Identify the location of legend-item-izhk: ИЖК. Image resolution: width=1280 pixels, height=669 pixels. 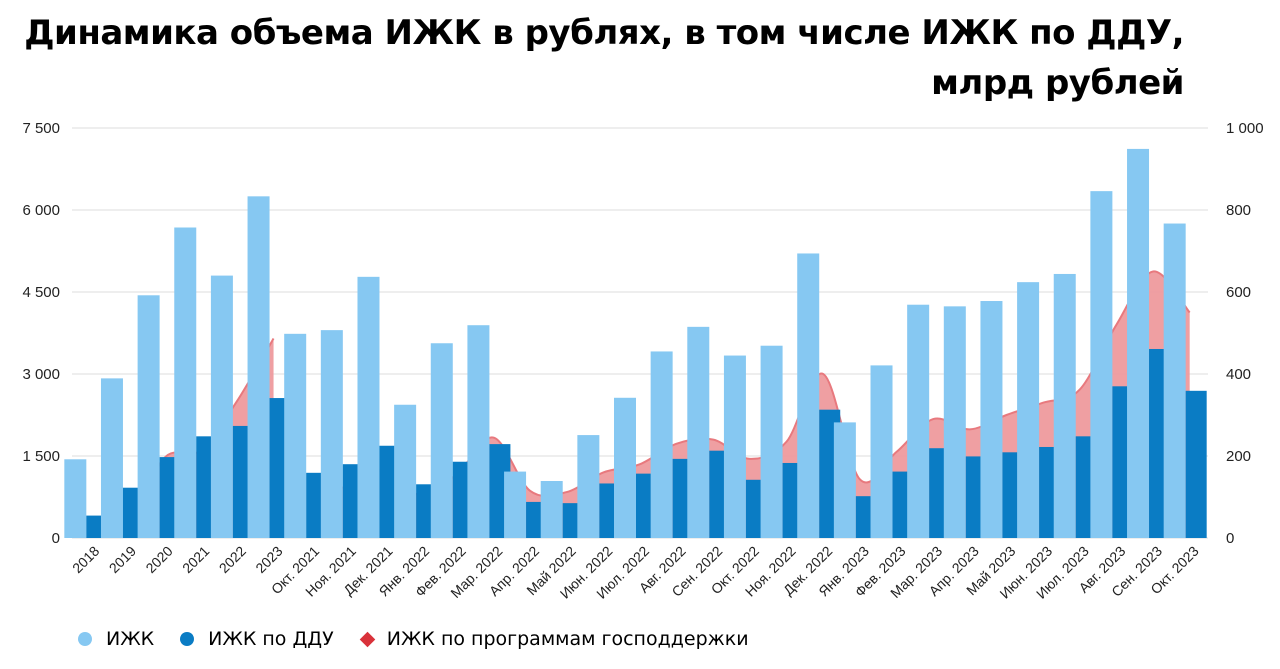
(116, 639).